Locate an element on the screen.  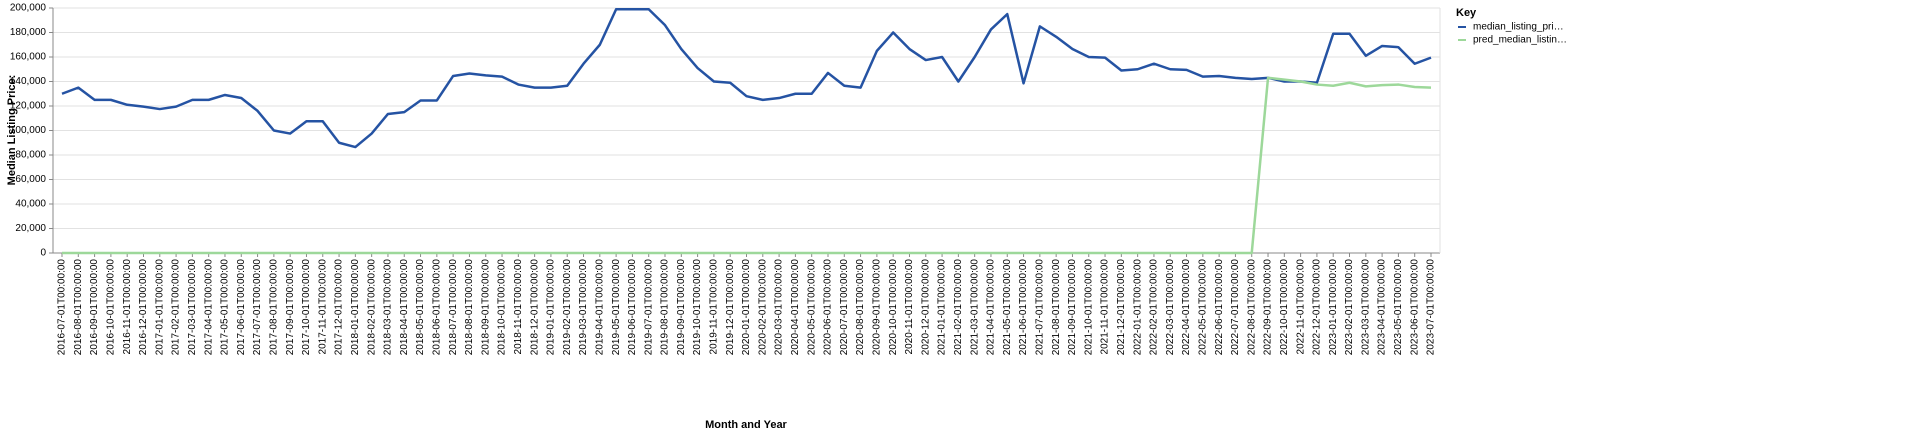
x-tick-label: 2017-08-01T00:00:00 is located at coordinates (274, 307).